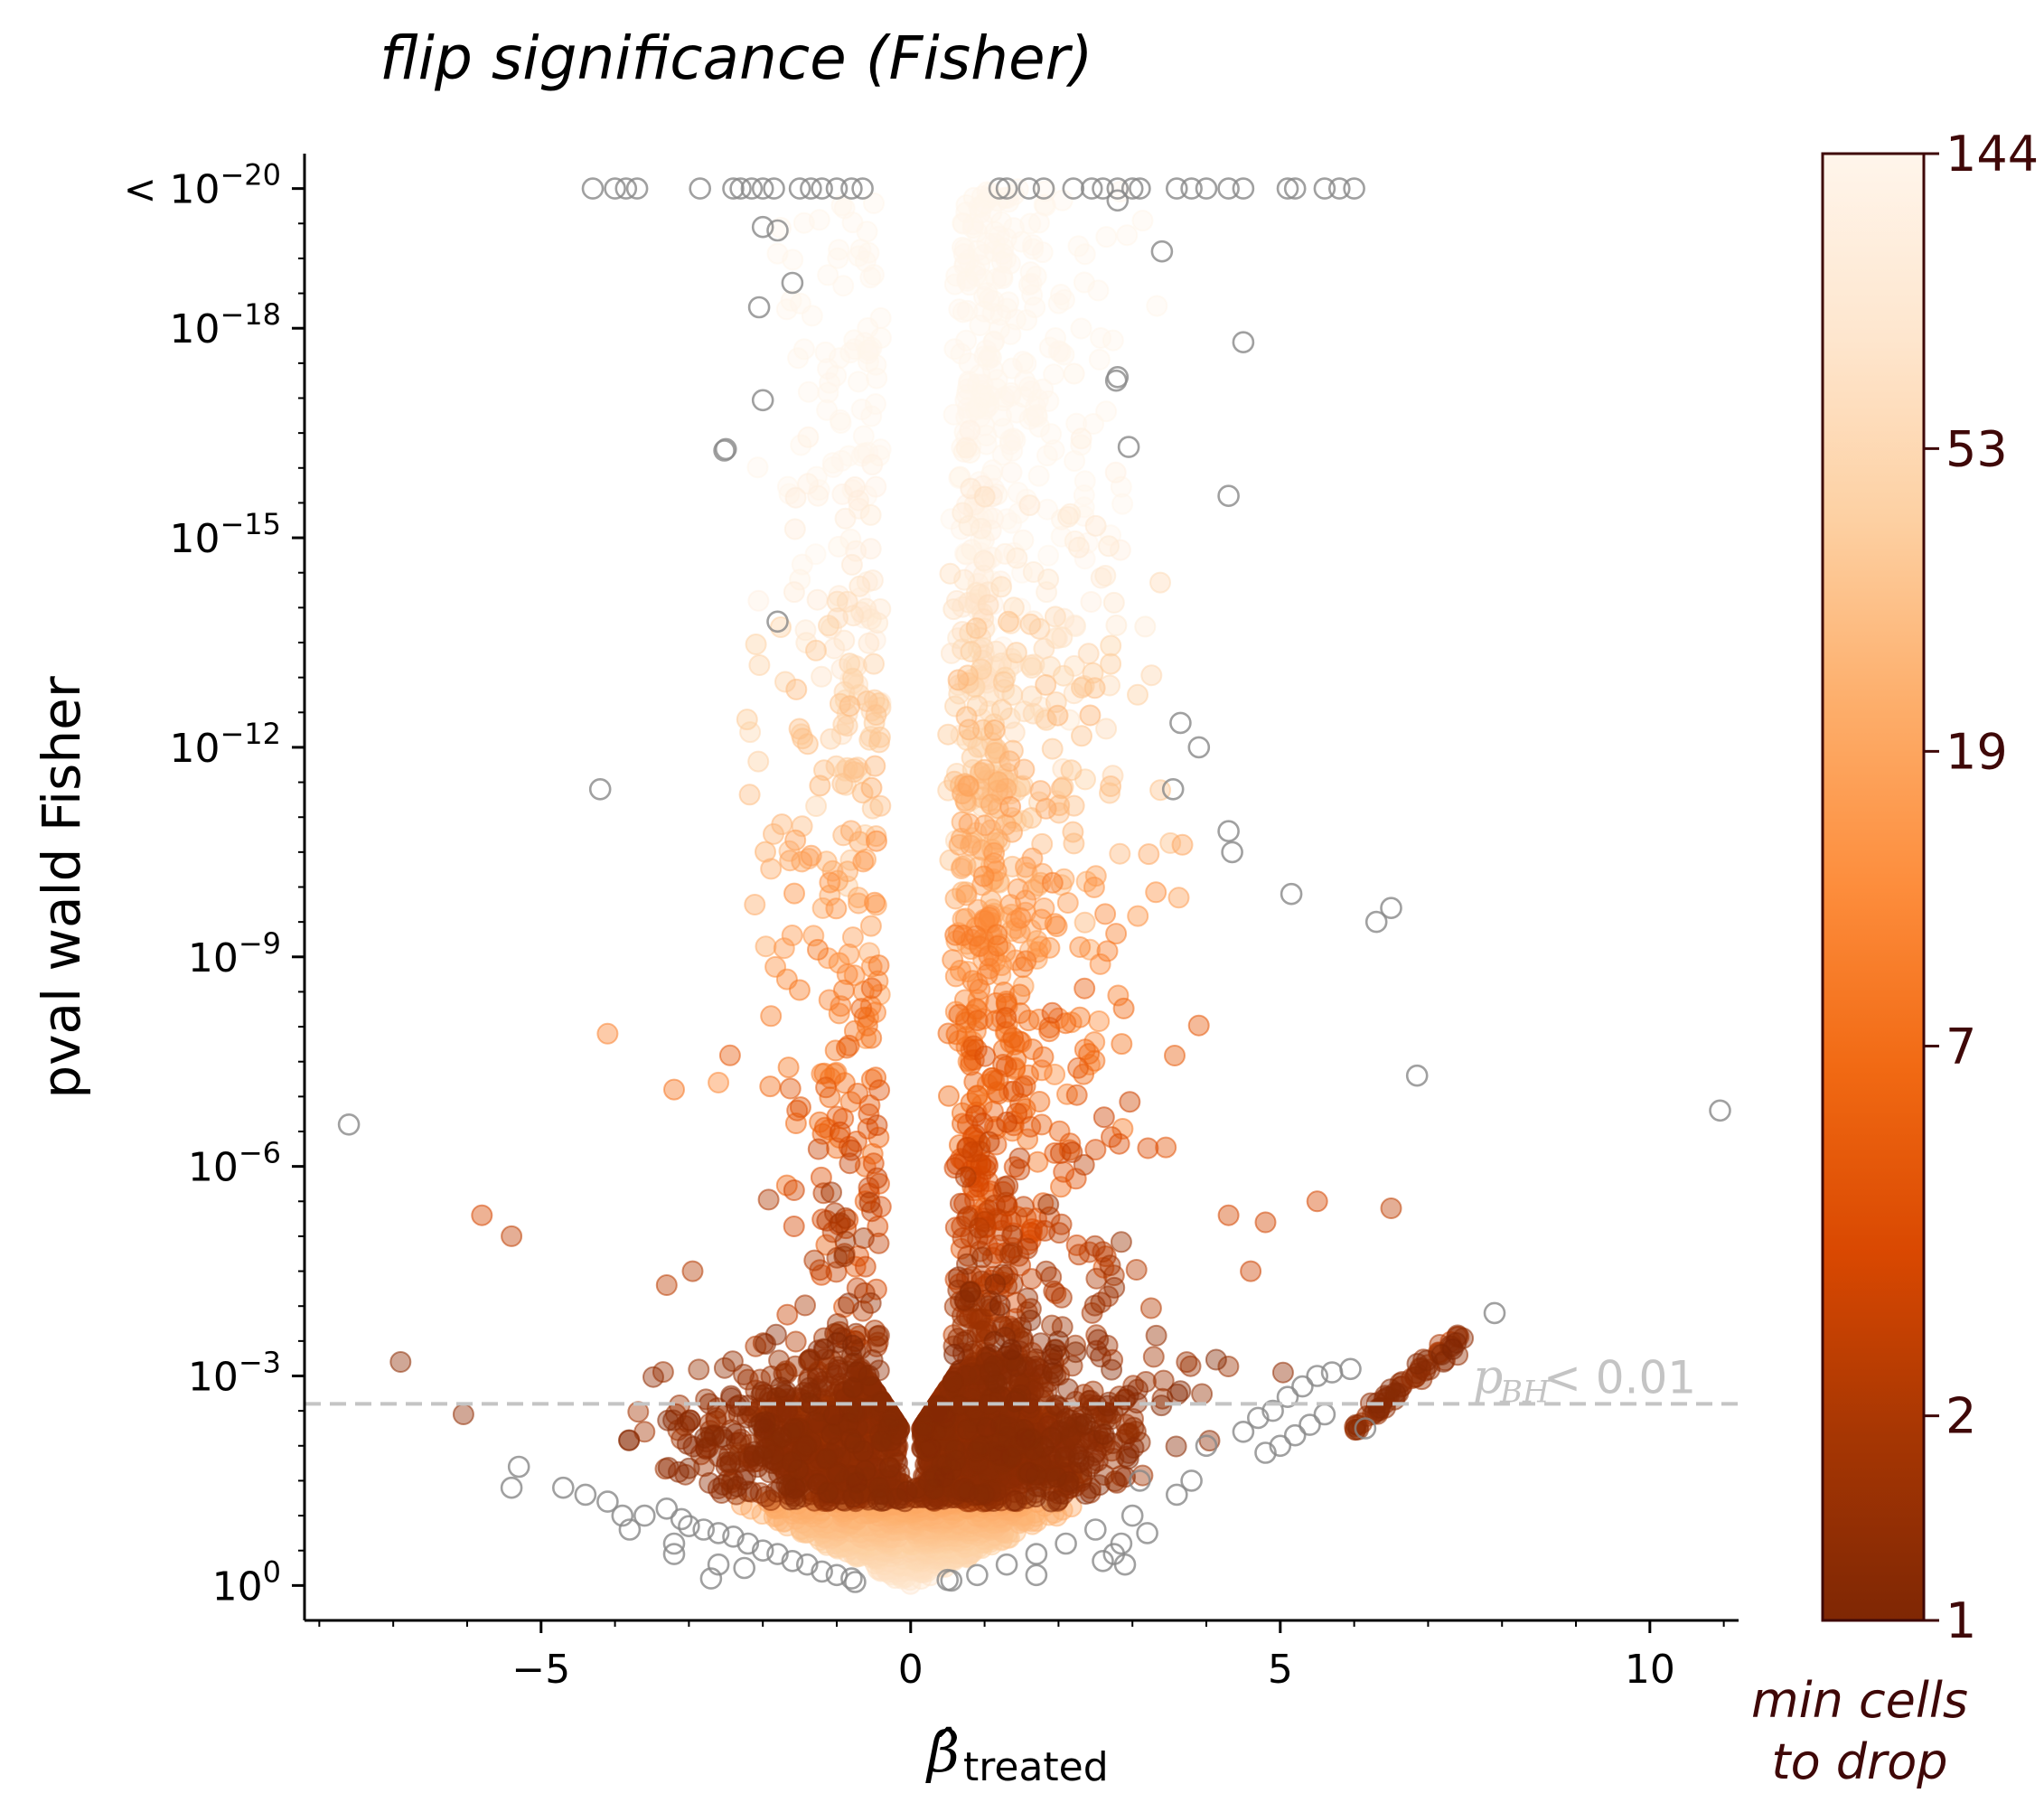  I want to click on y-tick-label: < 10−20, so click(202, 185).